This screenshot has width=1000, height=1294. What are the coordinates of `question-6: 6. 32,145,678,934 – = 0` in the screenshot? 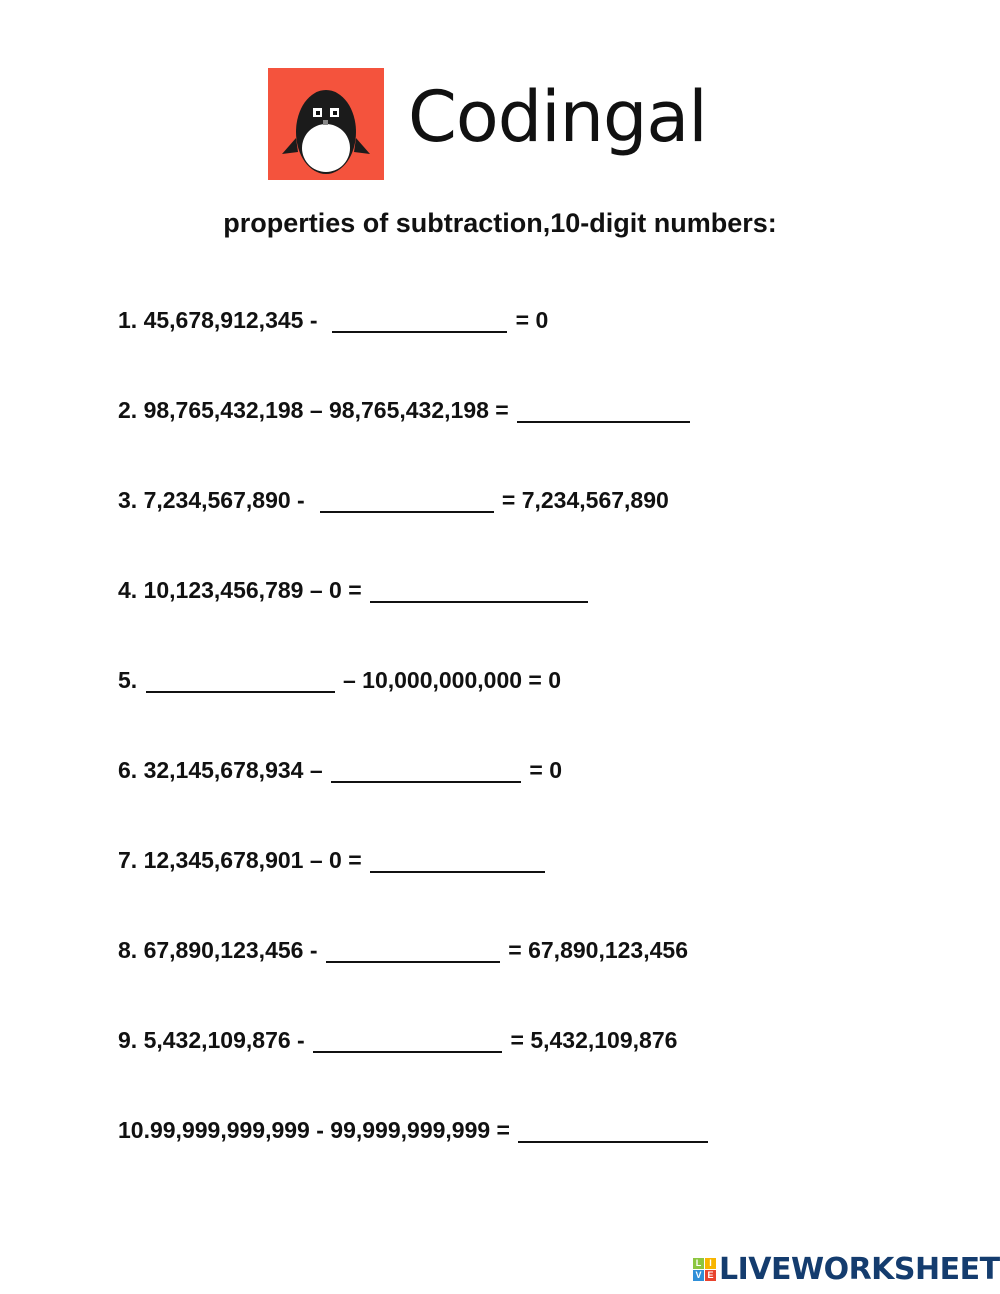 It's located at (340, 770).